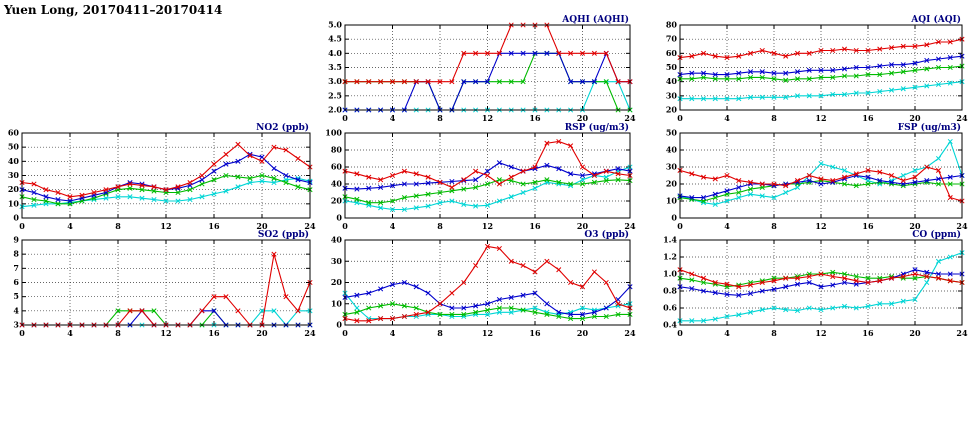  What do you see at coordinates (815, 283) in the screenshot?
I see `co-plot: 0.4 0.6 0.8 1.0 1.2 1.4 0 4 8 12 16 20 24 CO (ppm)` at bounding box center [815, 283].